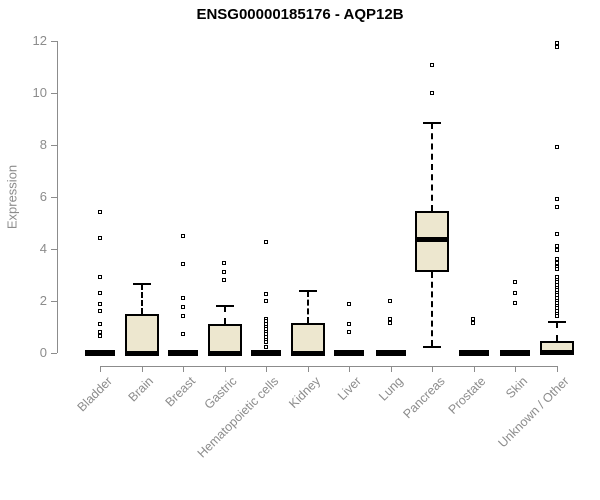 Image resolution: width=600 pixels, height=500 pixels. Describe the element at coordinates (424, 398) in the screenshot. I see `x-tick-label: Pancreas` at that location.